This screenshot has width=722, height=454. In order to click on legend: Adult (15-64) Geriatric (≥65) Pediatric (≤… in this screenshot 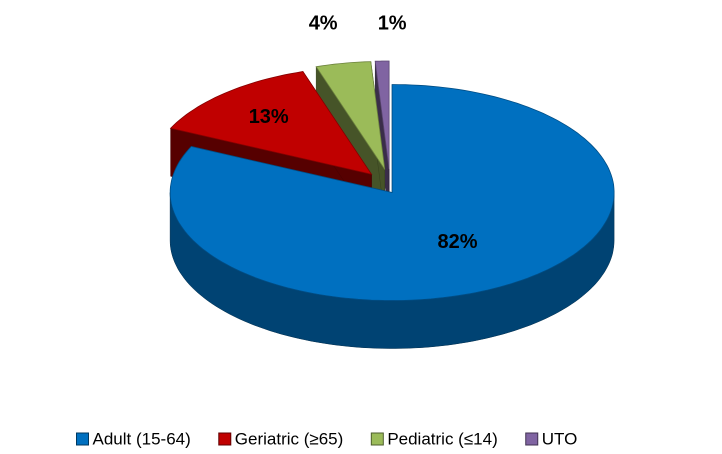, I will do `click(327, 438)`.